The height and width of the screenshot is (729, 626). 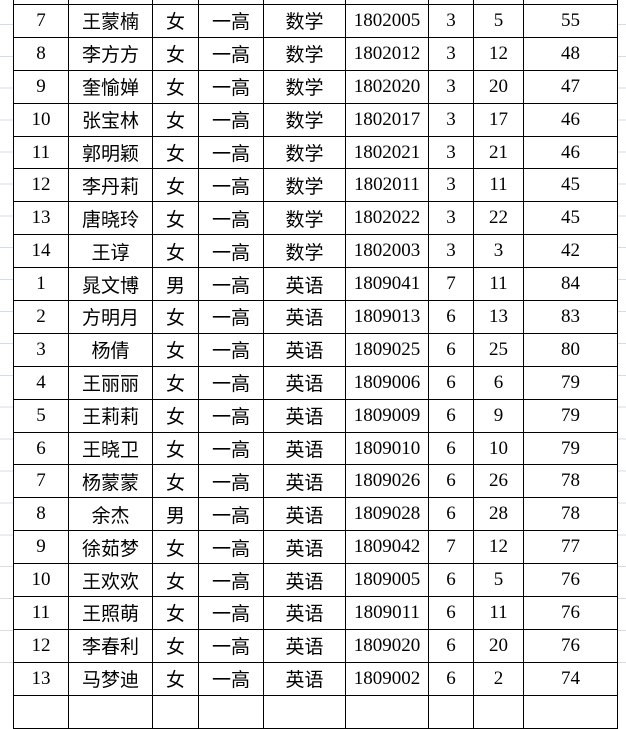 What do you see at coordinates (498, 415) in the screenshot?
I see `table-cell-number-2: 9` at bounding box center [498, 415].